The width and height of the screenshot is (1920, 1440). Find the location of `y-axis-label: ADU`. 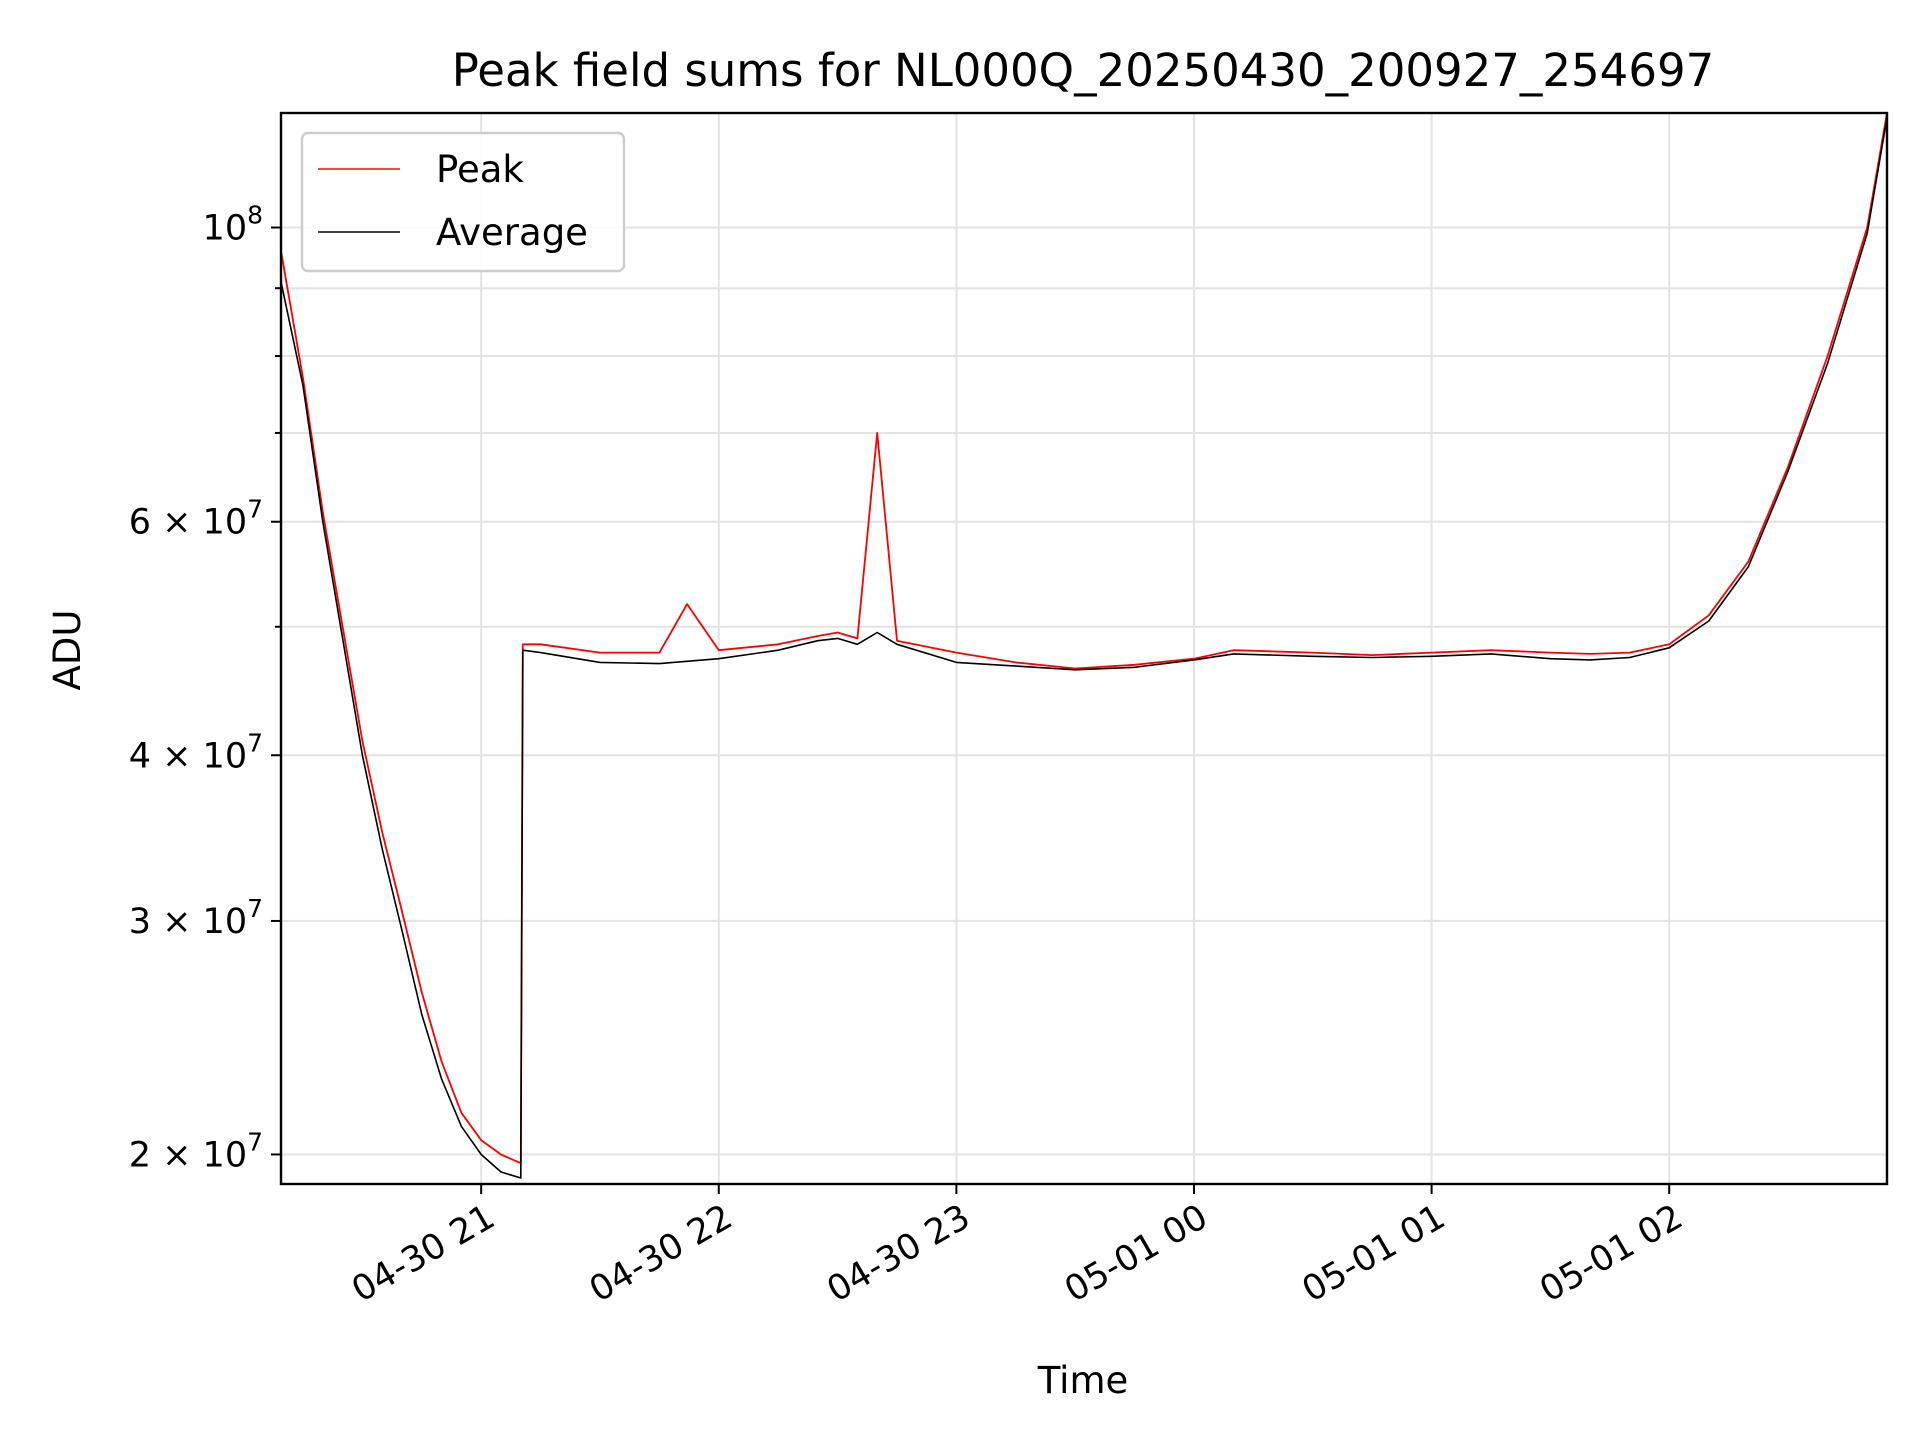

y-axis-label: ADU is located at coordinates (67, 650).